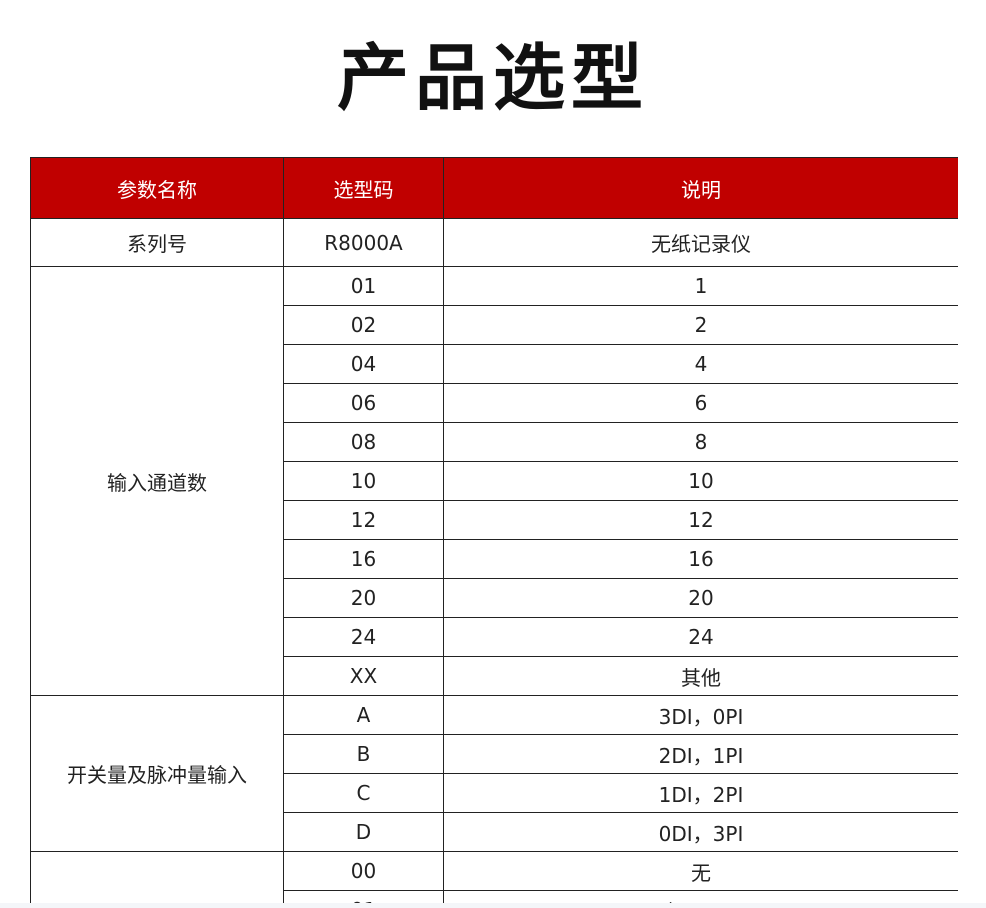 The height and width of the screenshot is (908, 986). What do you see at coordinates (363, 364) in the screenshot?
I see `code-cell: 04` at bounding box center [363, 364].